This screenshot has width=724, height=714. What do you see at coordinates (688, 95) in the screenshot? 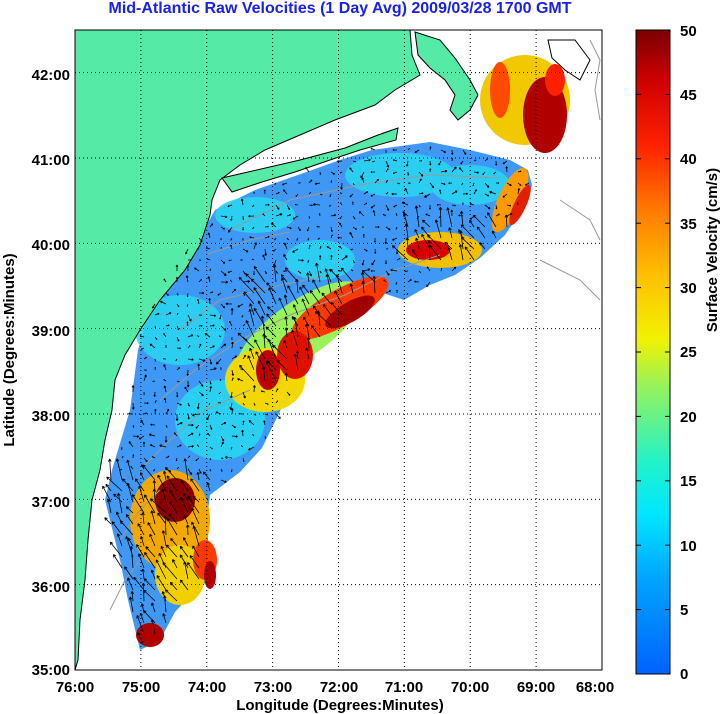
I see `colorbar-tick-label: 45` at bounding box center [688, 95].